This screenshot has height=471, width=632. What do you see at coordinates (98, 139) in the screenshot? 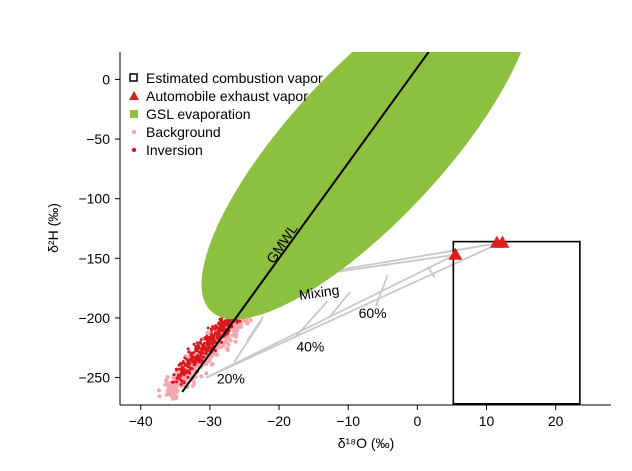
I see `y-tick-label: −50` at bounding box center [98, 139].